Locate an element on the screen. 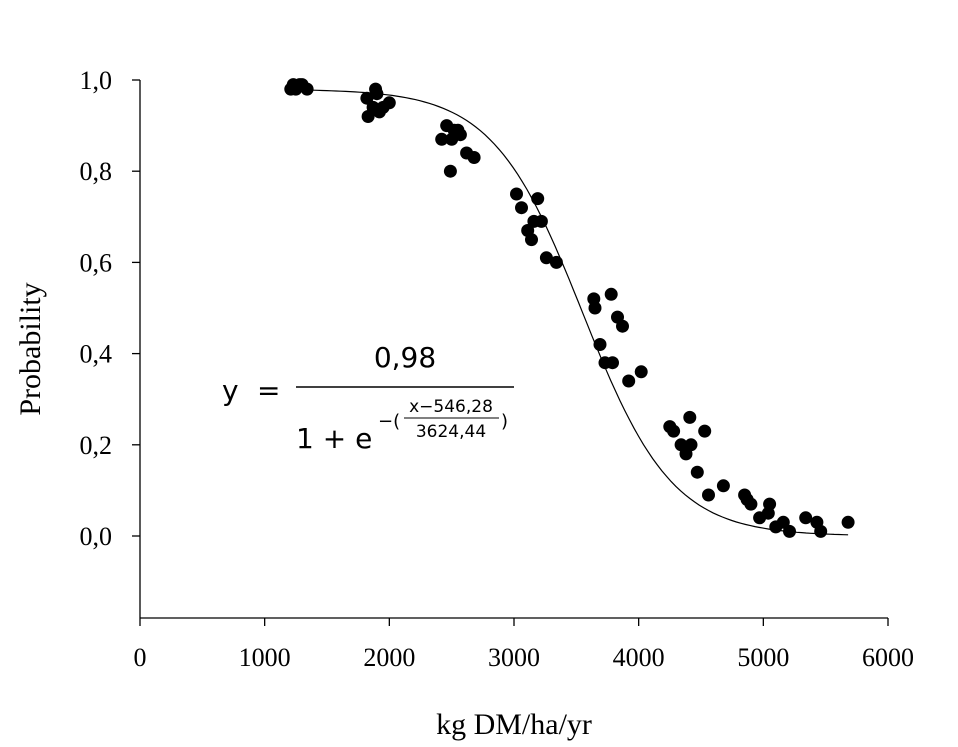 The height and width of the screenshot is (747, 958). x-tick-label: 1000 is located at coordinates (265, 657).